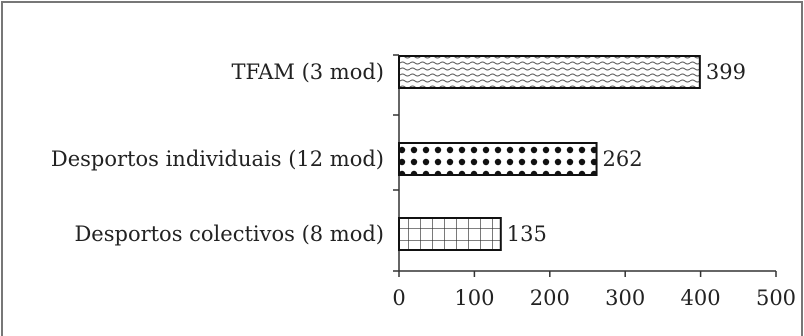  I want to click on value-label-2: 262, so click(623, 159).